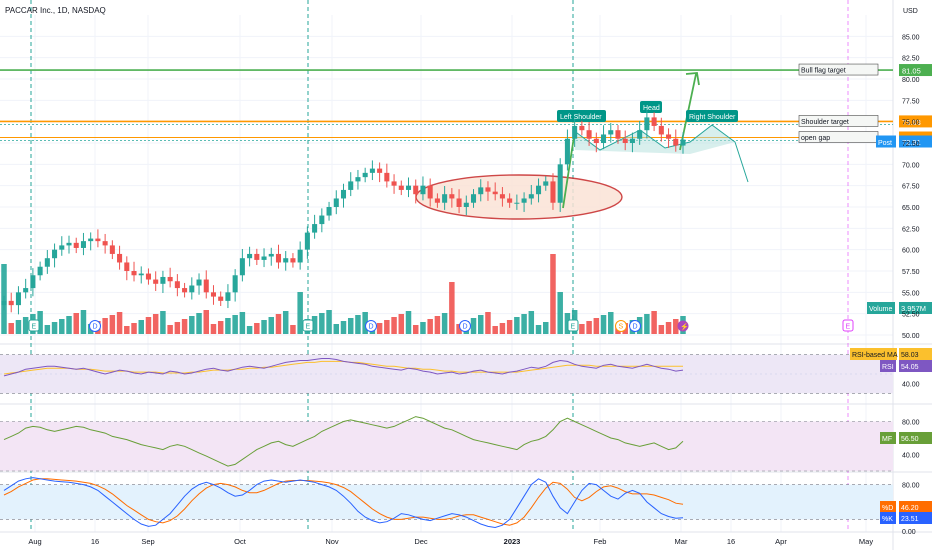 The width and height of the screenshot is (932, 550). I want to click on level-label: Shoulder target, so click(825, 122).